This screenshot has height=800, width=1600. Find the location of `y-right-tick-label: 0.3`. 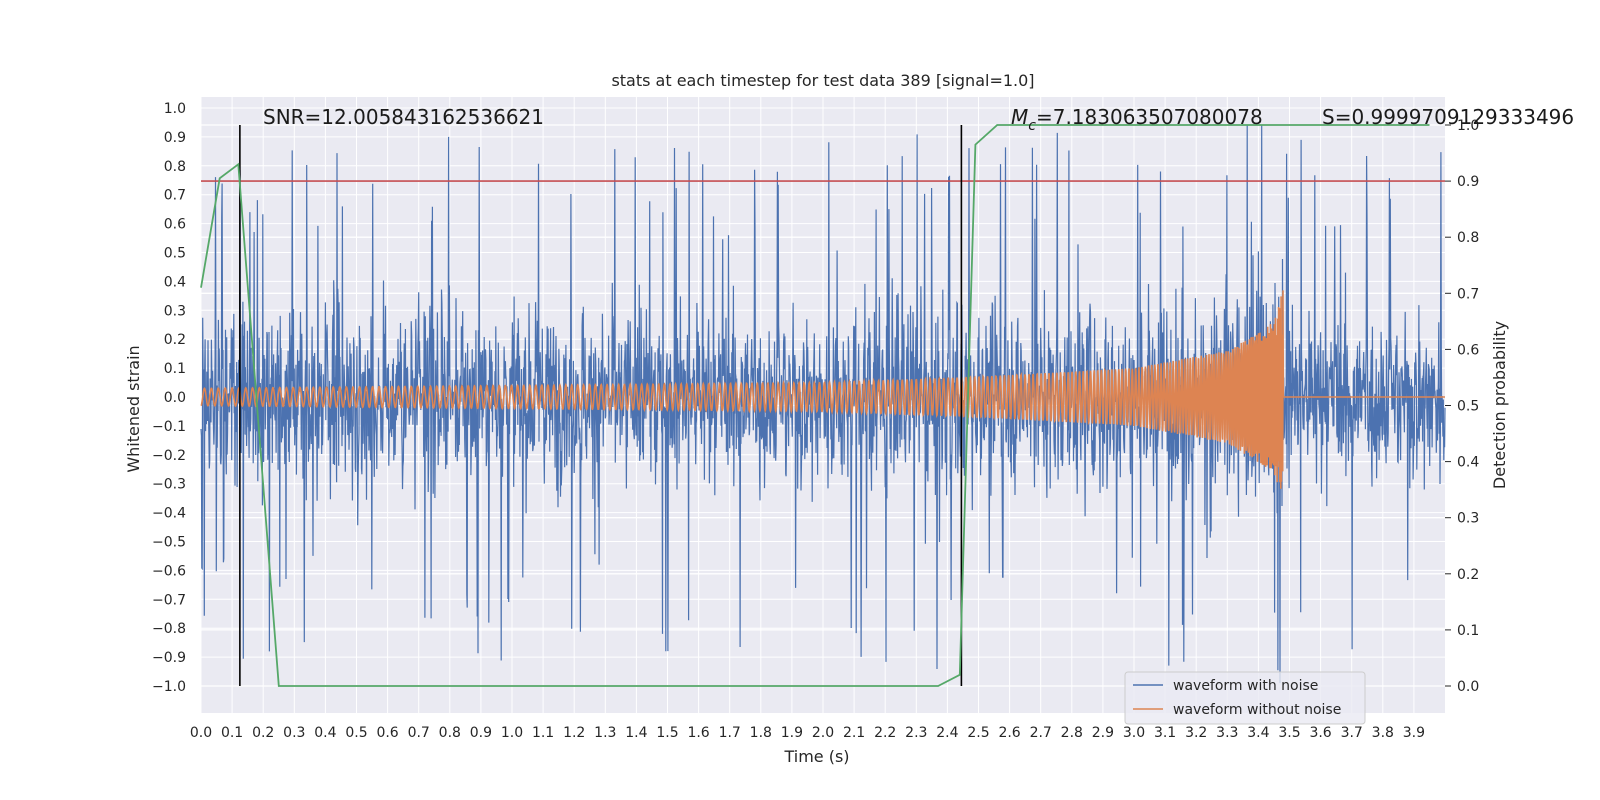

y-right-tick-label: 0.3 is located at coordinates (1468, 519).